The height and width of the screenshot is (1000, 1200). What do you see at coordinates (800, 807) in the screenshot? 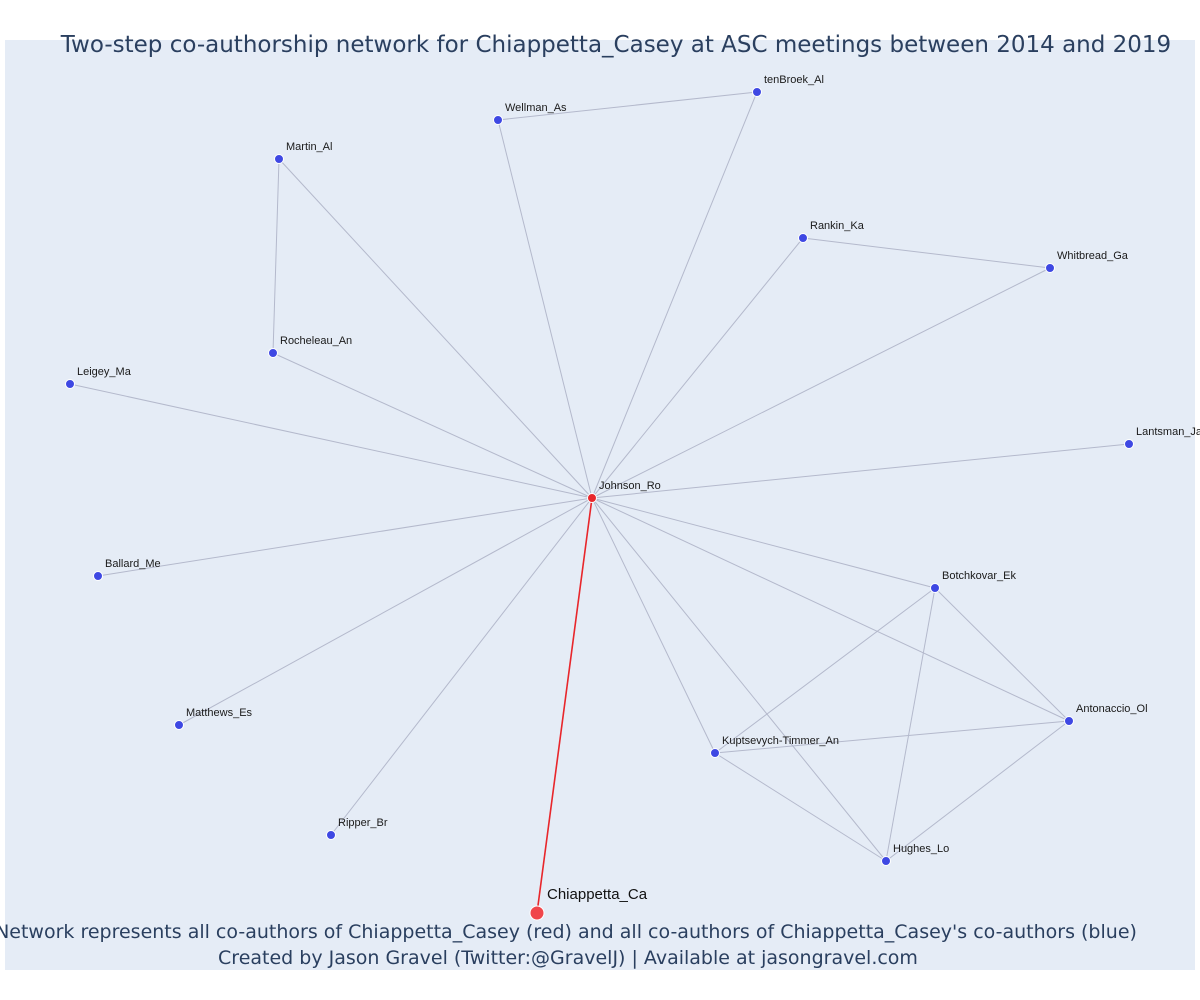
I see `edge-kuptsevych-timmer-an-hughes-lo` at bounding box center [800, 807].